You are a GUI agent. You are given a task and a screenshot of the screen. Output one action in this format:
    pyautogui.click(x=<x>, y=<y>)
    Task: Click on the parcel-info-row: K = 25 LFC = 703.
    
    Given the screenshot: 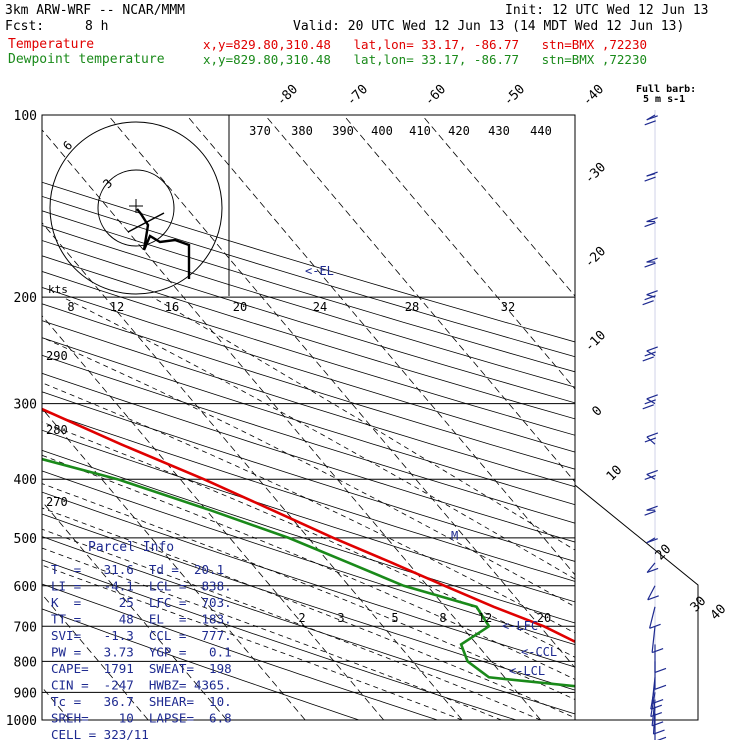 What is the action you would take?
    pyautogui.click(x=141, y=602)
    